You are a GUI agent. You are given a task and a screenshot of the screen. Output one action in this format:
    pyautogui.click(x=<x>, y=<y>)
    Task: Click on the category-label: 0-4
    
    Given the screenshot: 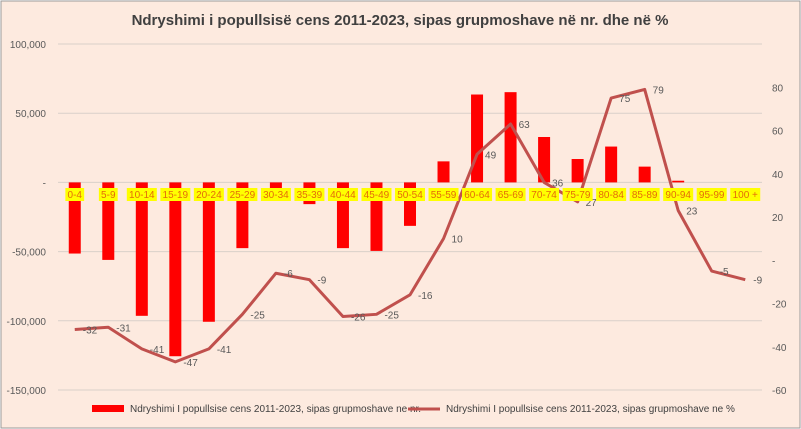 What is the action you would take?
    pyautogui.click(x=75, y=195)
    